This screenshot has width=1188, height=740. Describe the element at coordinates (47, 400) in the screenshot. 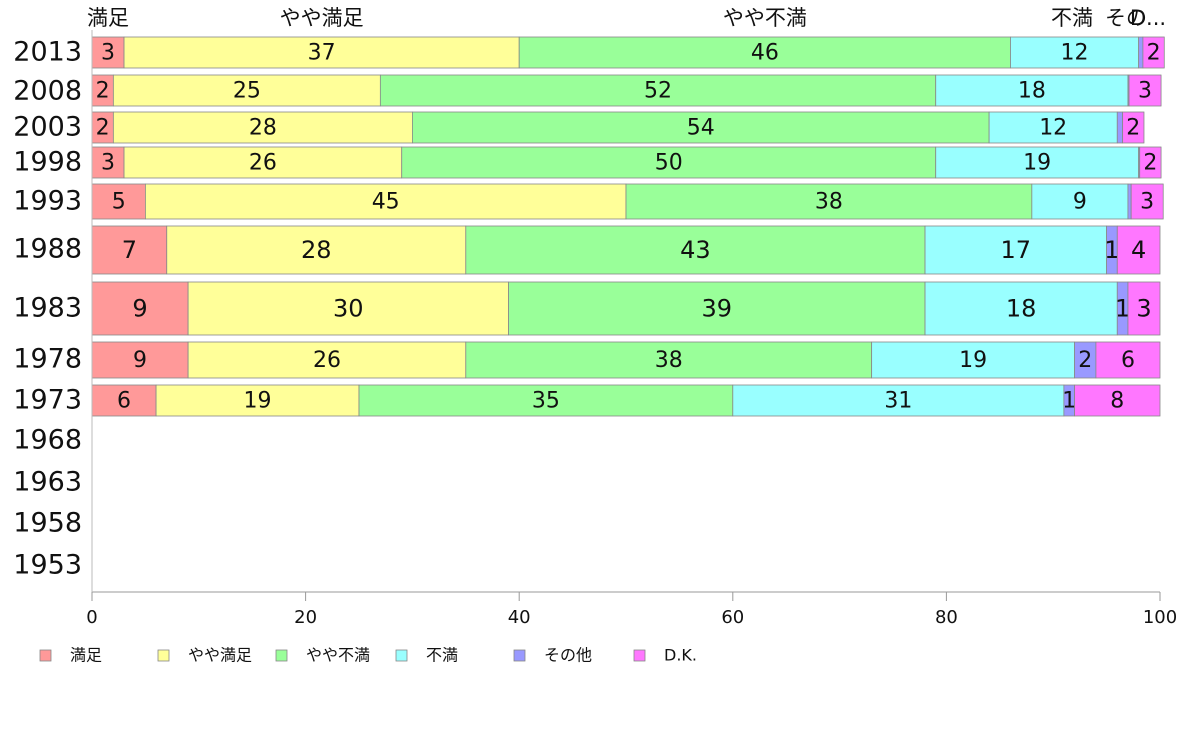

I see `y-tick-label: 1973` at that location.